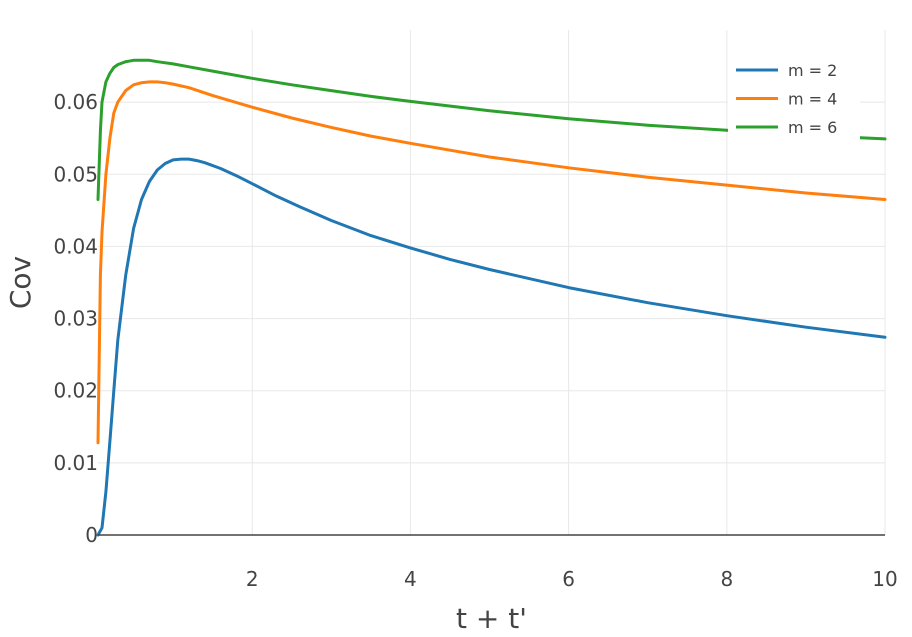 This screenshot has height=637, width=912. Describe the element at coordinates (568, 579) in the screenshot. I see `x-tick-label: 6` at that location.